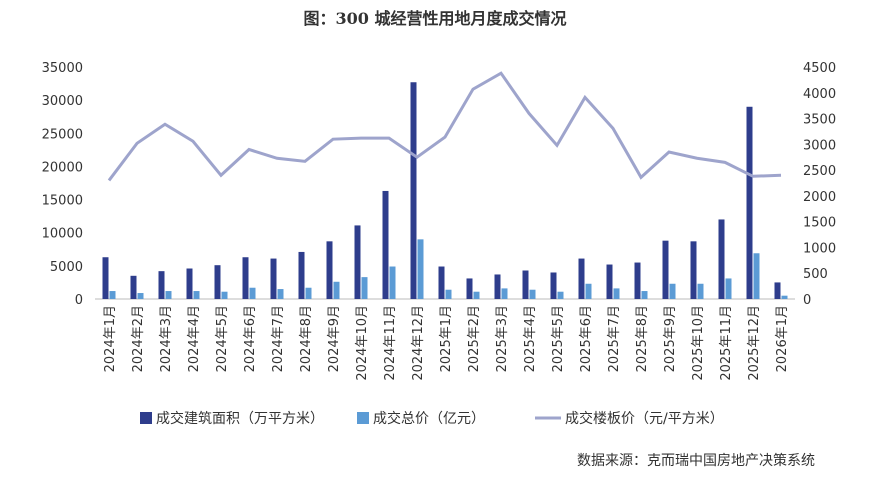 The image size is (870, 481). What do you see at coordinates (62, 167) in the screenshot?
I see `y-tick-label: 20000` at bounding box center [62, 167].